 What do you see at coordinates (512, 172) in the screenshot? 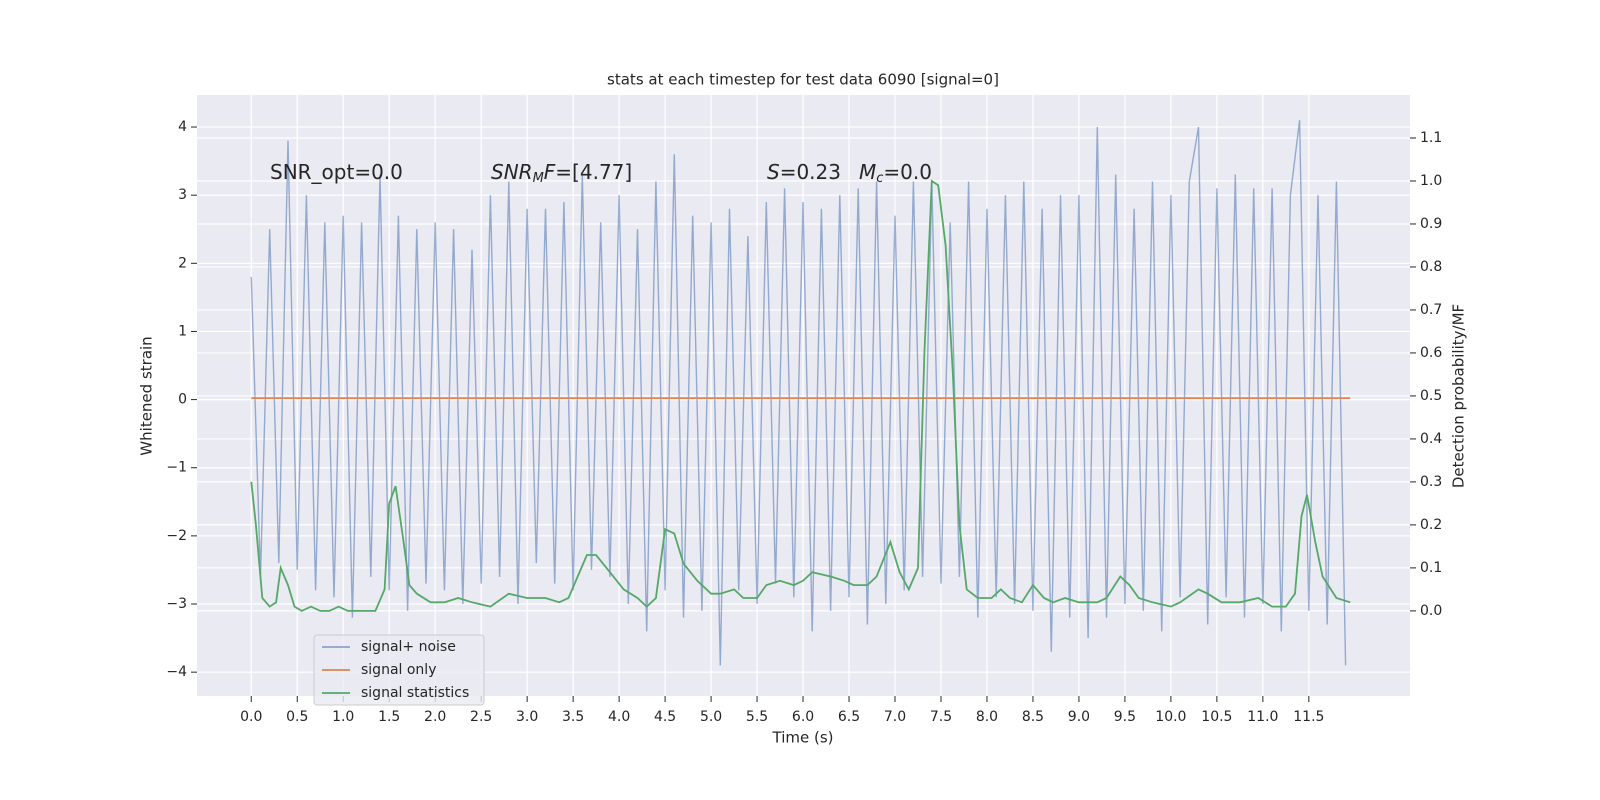
I see `annotation-part: SNR` at bounding box center [512, 172].